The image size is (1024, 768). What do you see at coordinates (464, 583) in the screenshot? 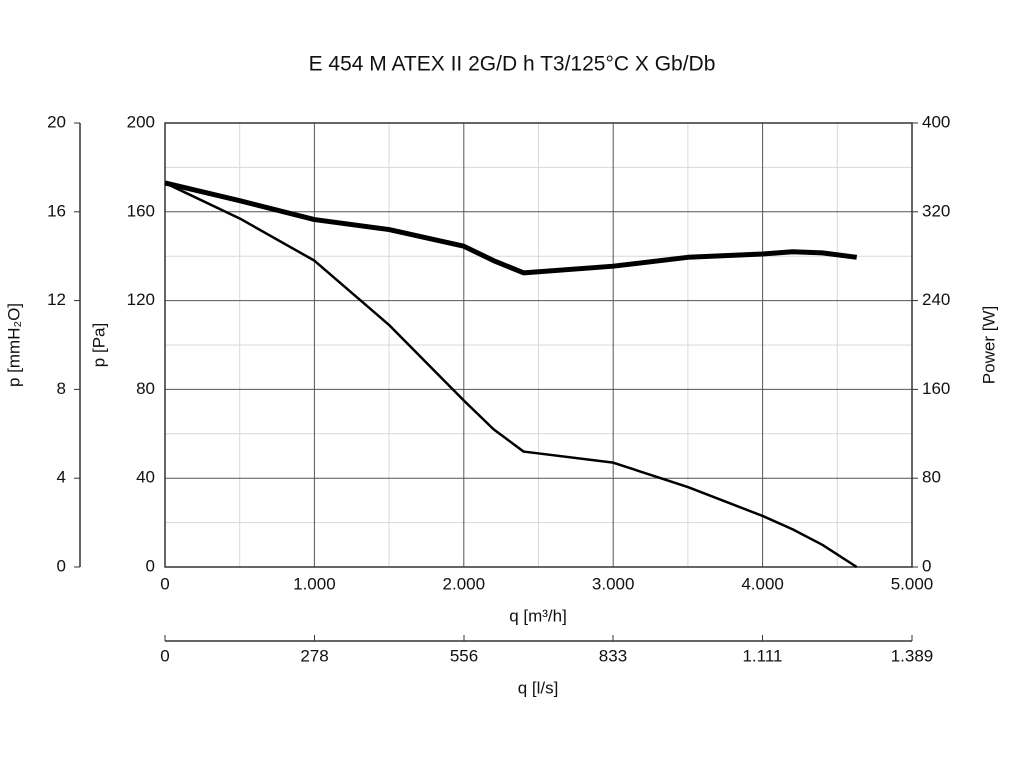
I see `x-tick-label: 2.000` at bounding box center [464, 583].